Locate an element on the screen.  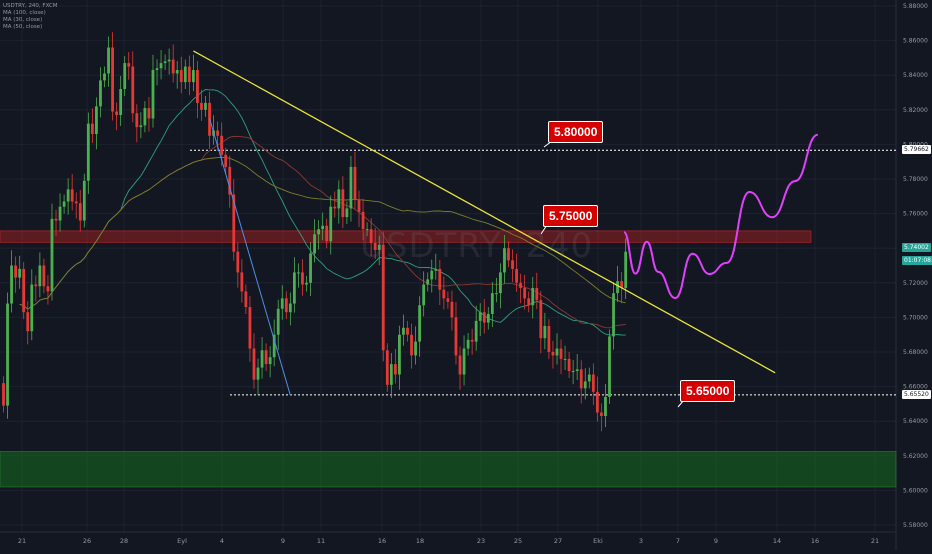
price-axis-badge: 5.79662 is located at coordinates (916, 150).